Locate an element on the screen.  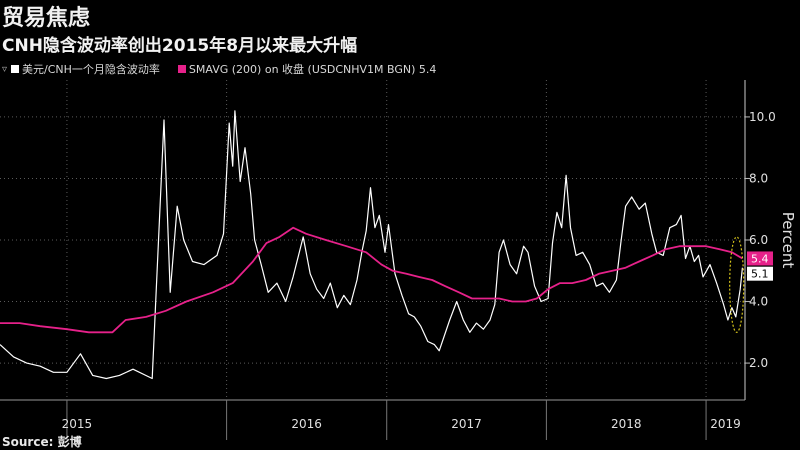
last-value-badge-vol is located at coordinates (760, 273).